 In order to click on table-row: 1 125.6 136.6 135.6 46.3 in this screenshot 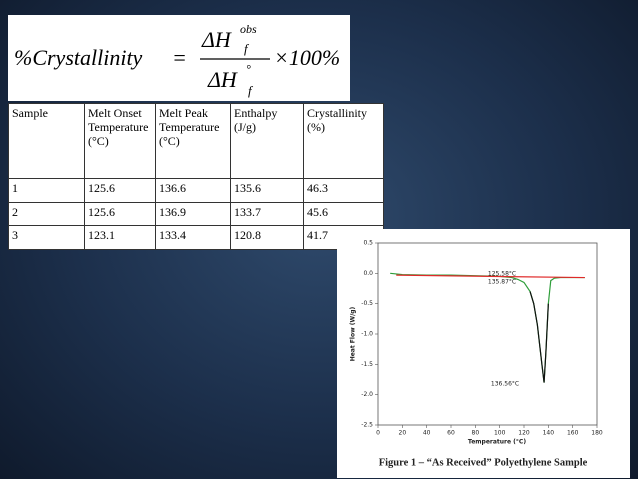, I will do `click(196, 190)`.